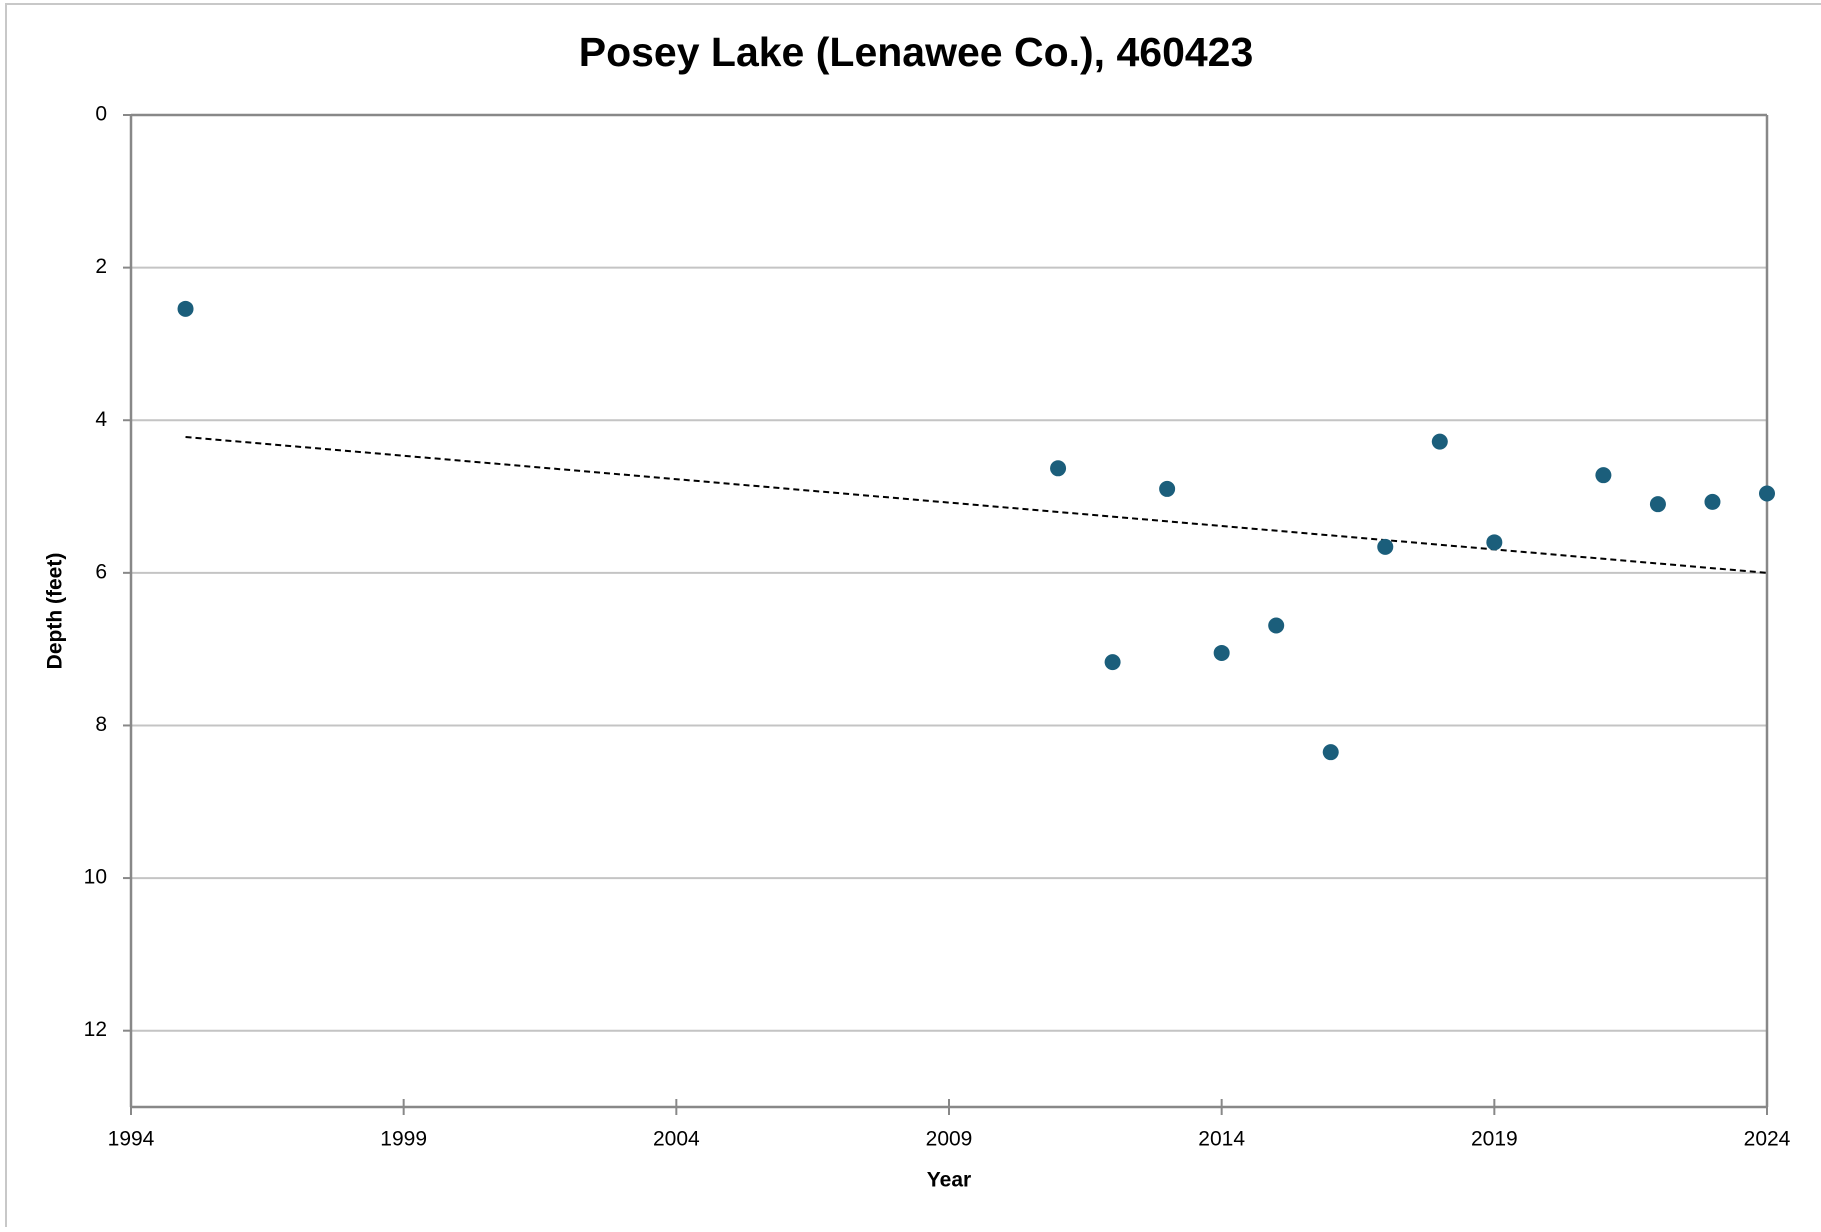 This screenshot has width=1821, height=1232. Describe the element at coordinates (101, 266) in the screenshot. I see `y-tick-label: 2` at that location.